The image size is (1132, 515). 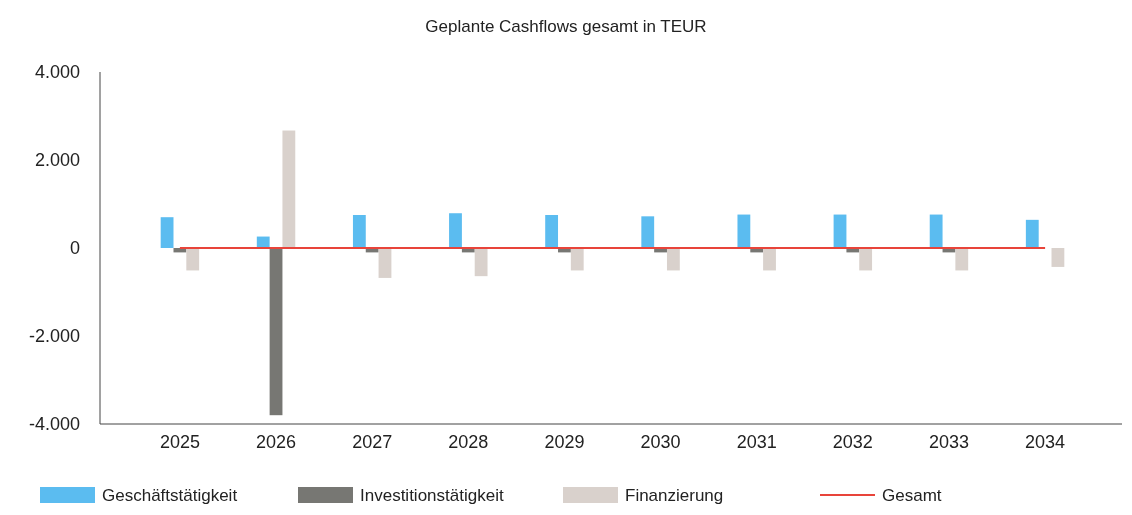 I want to click on y-tick-label: 4.000, so click(x=57, y=72).